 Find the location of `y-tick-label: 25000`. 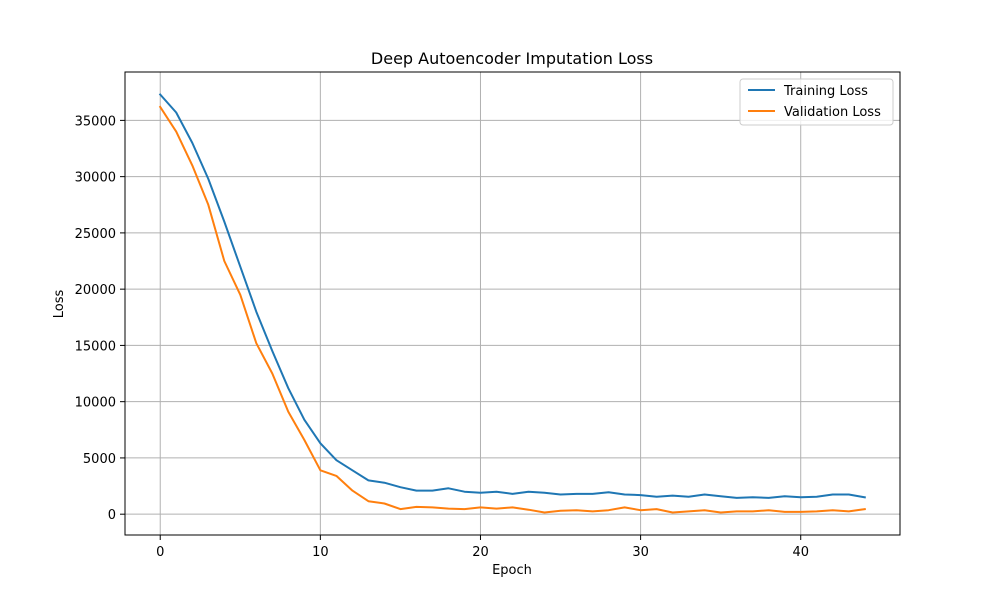

y-tick-label: 25000 is located at coordinates (95, 234).